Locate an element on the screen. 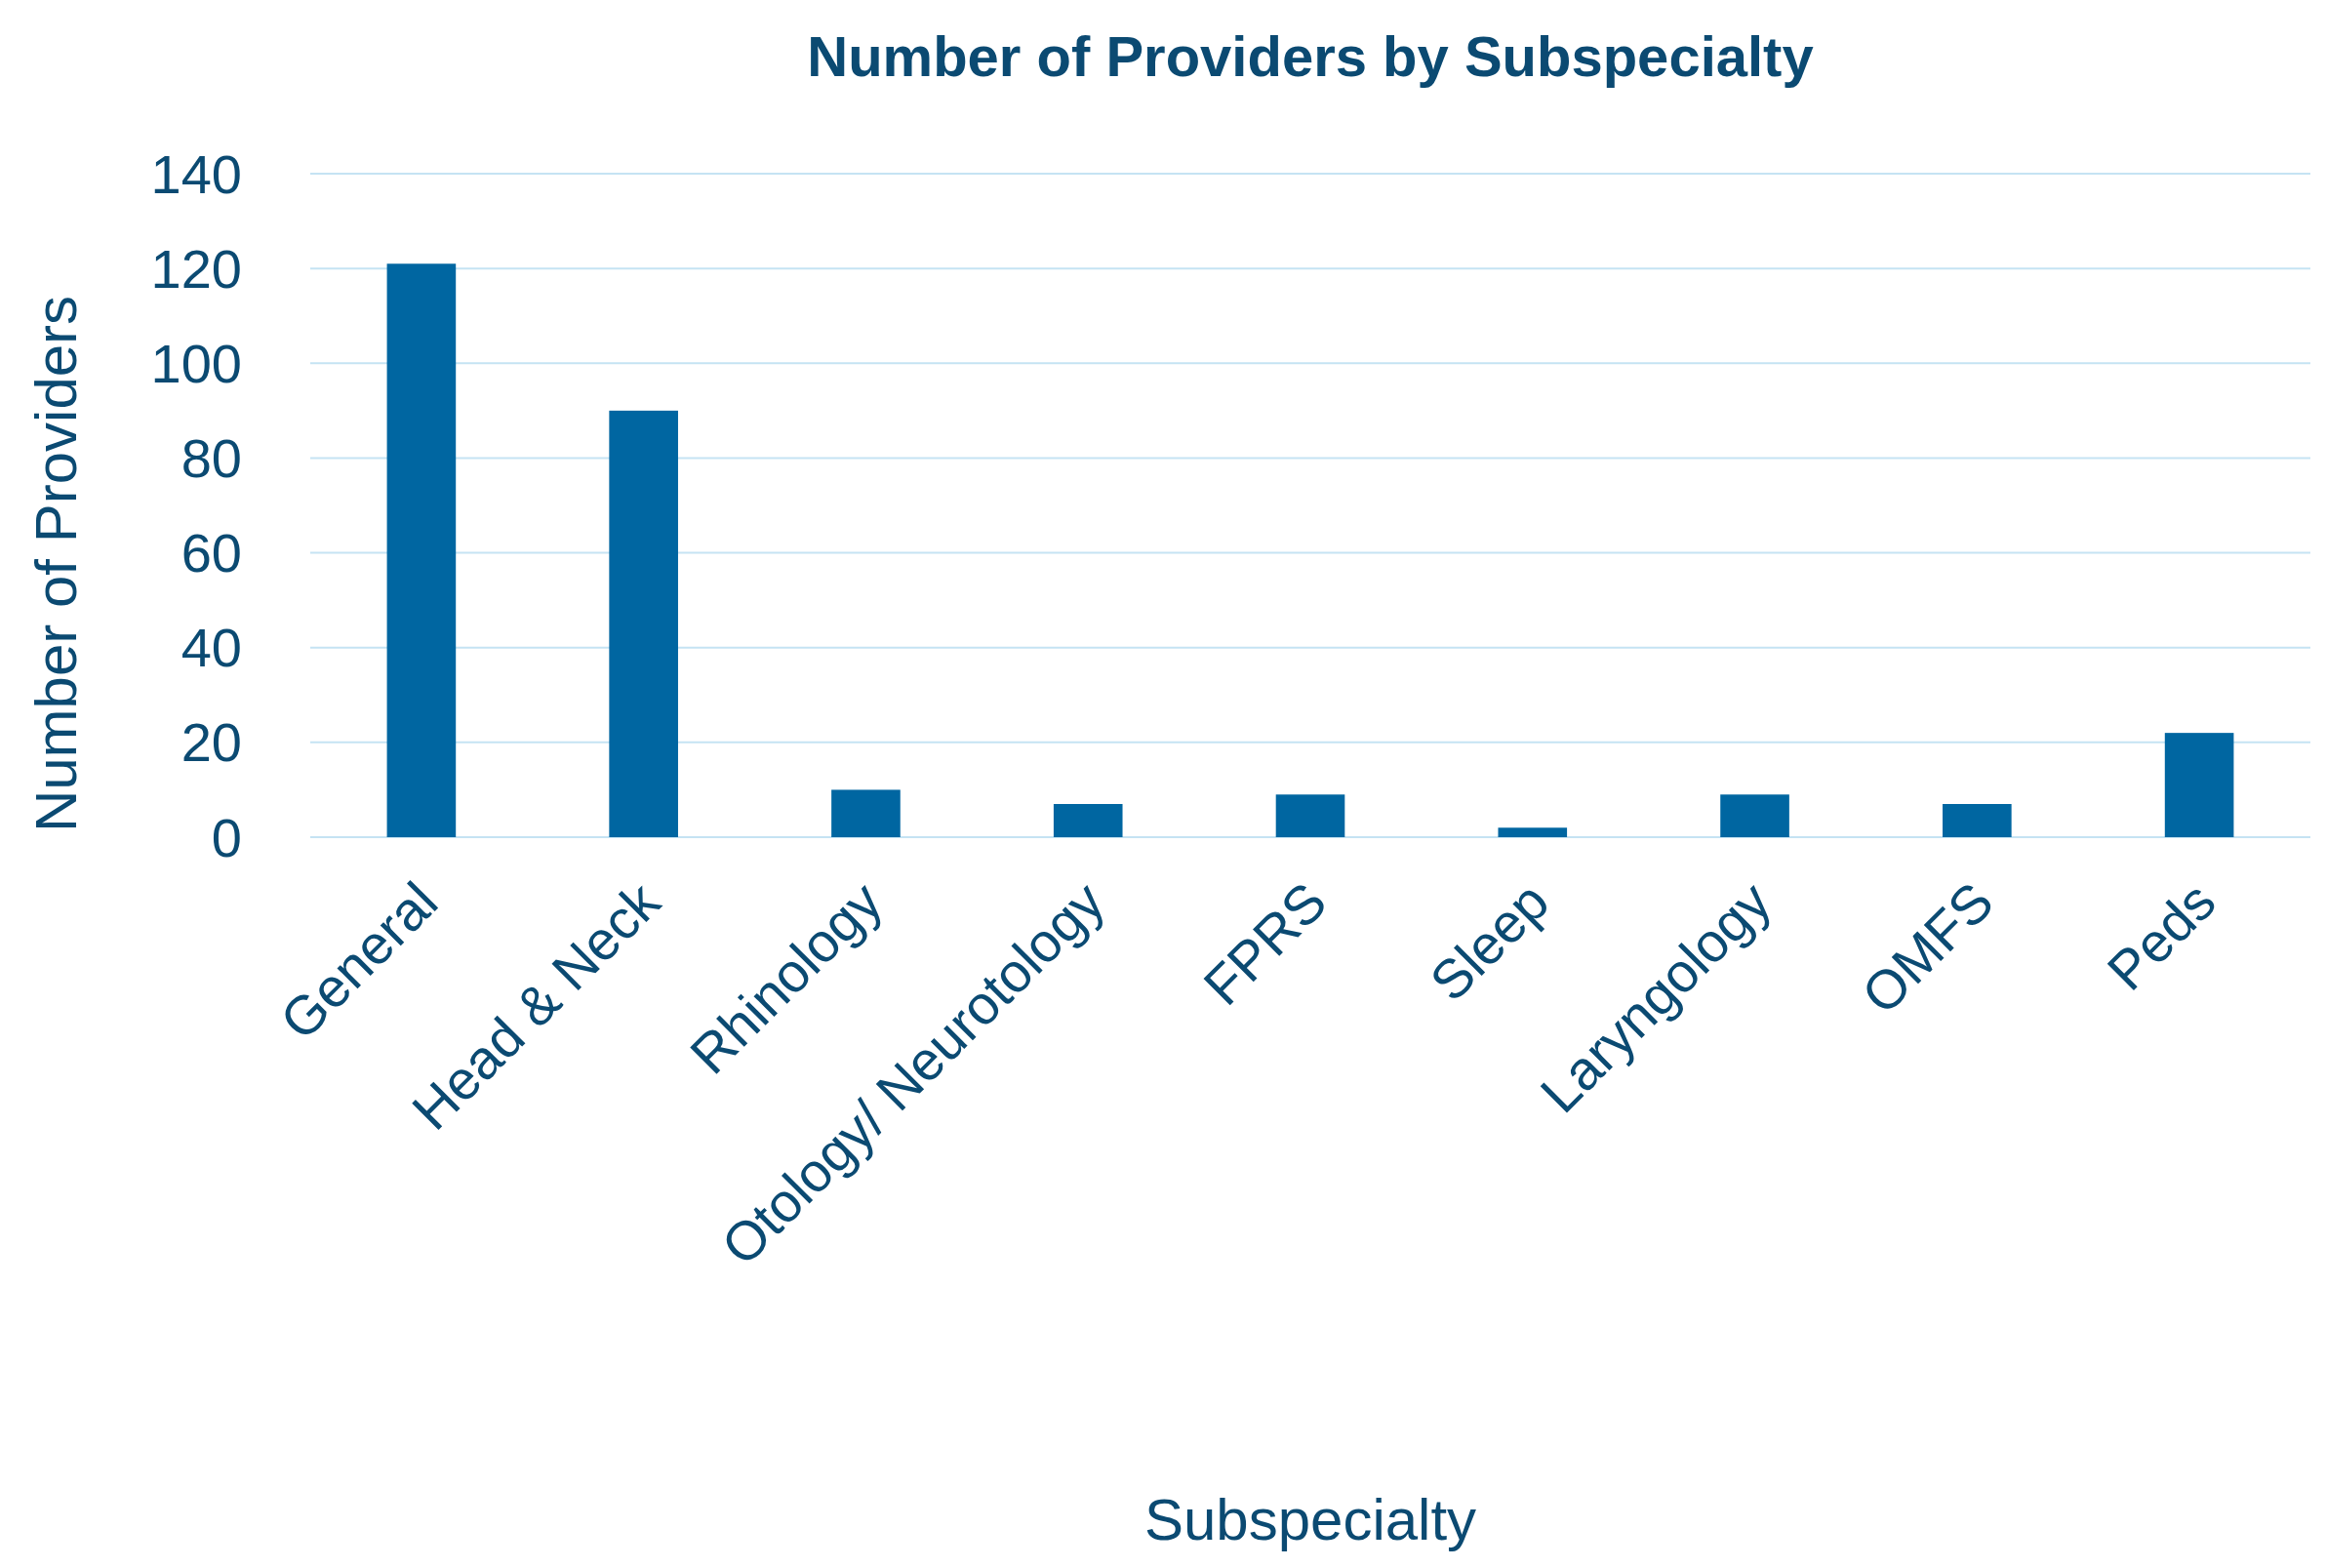 The width and height of the screenshot is (2326, 1568). chart-title: Number of Providers by Subspecialty is located at coordinates (1311, 56).